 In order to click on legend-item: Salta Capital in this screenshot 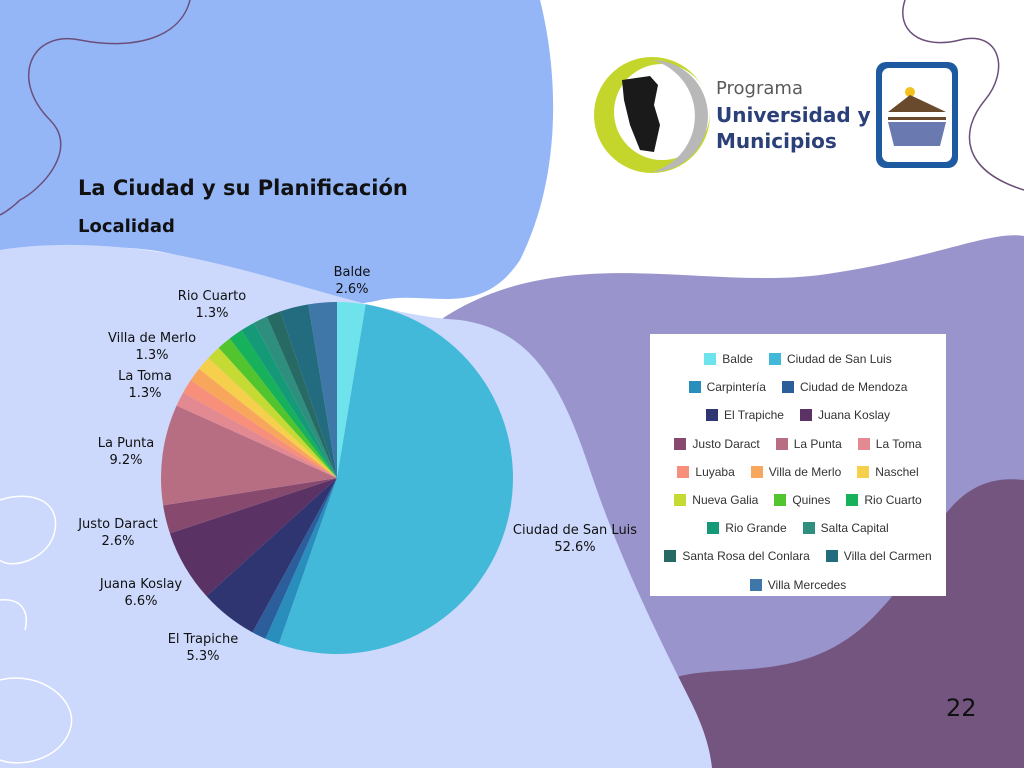, I will do `click(845, 528)`.